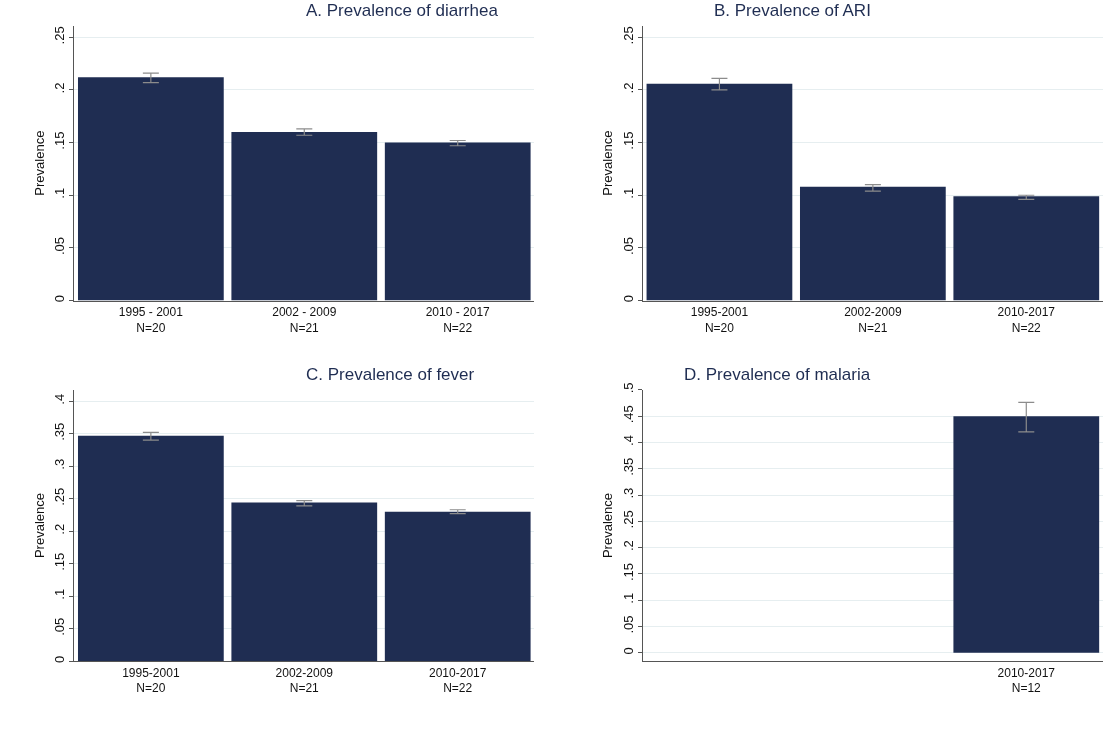 The height and width of the screenshot is (739, 1113). What do you see at coordinates (1026, 680) in the screenshot?
I see `x-tick-label: 2010-2017 N=12` at bounding box center [1026, 680].